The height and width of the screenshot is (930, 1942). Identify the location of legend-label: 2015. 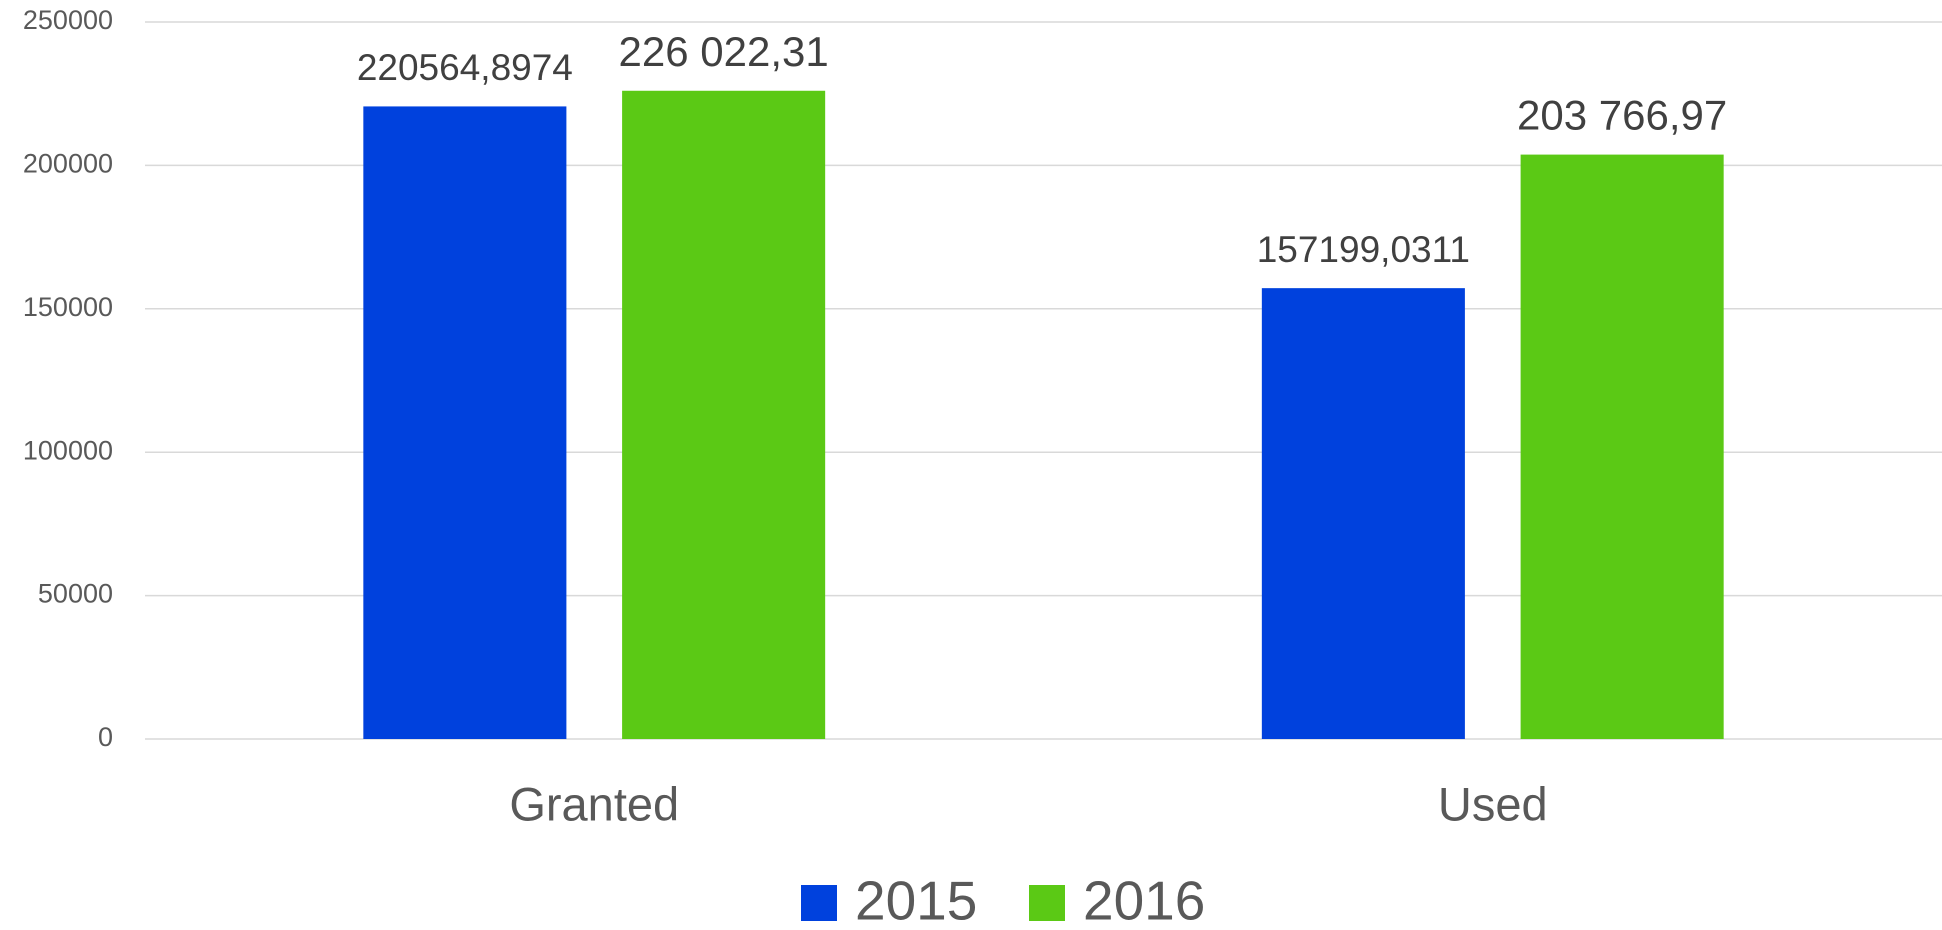
(916, 900).